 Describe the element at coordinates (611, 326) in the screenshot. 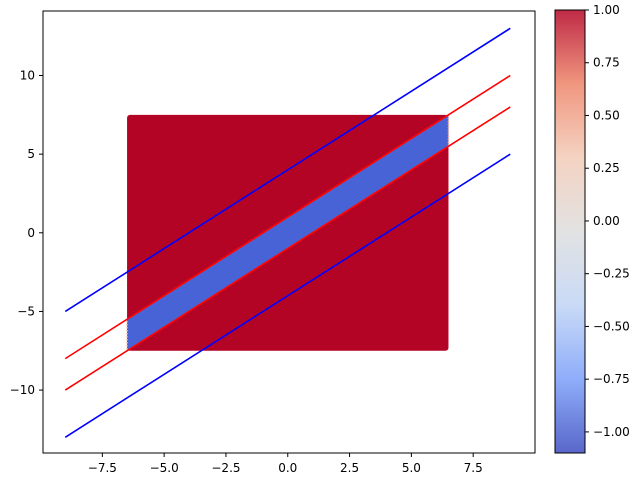

I see `colorbar-tick-label: −0.50` at that location.